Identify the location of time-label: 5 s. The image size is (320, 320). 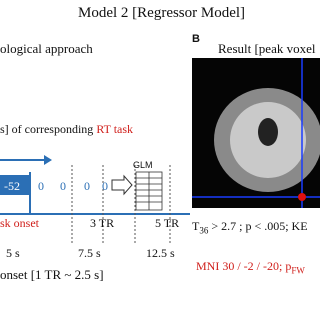
(13, 253).